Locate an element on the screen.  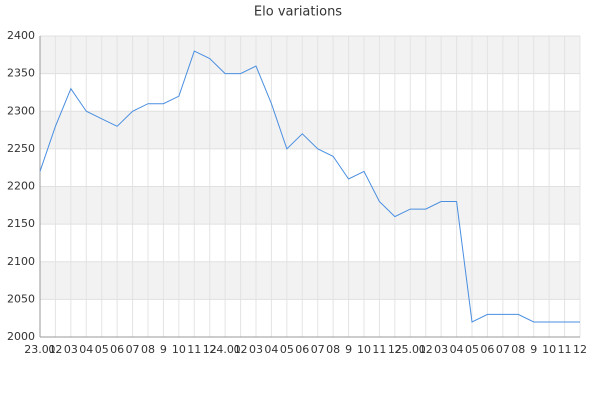
y-tick-label: 2000 is located at coordinates (21, 336).